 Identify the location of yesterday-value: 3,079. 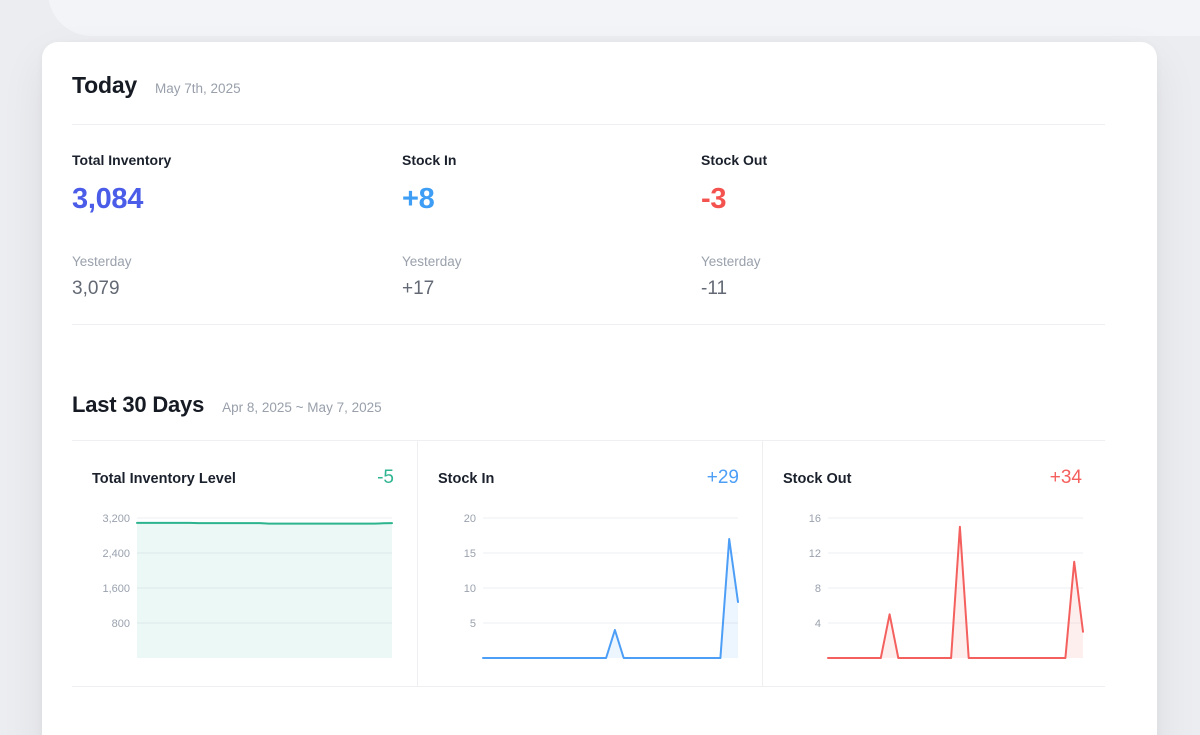
(96, 288).